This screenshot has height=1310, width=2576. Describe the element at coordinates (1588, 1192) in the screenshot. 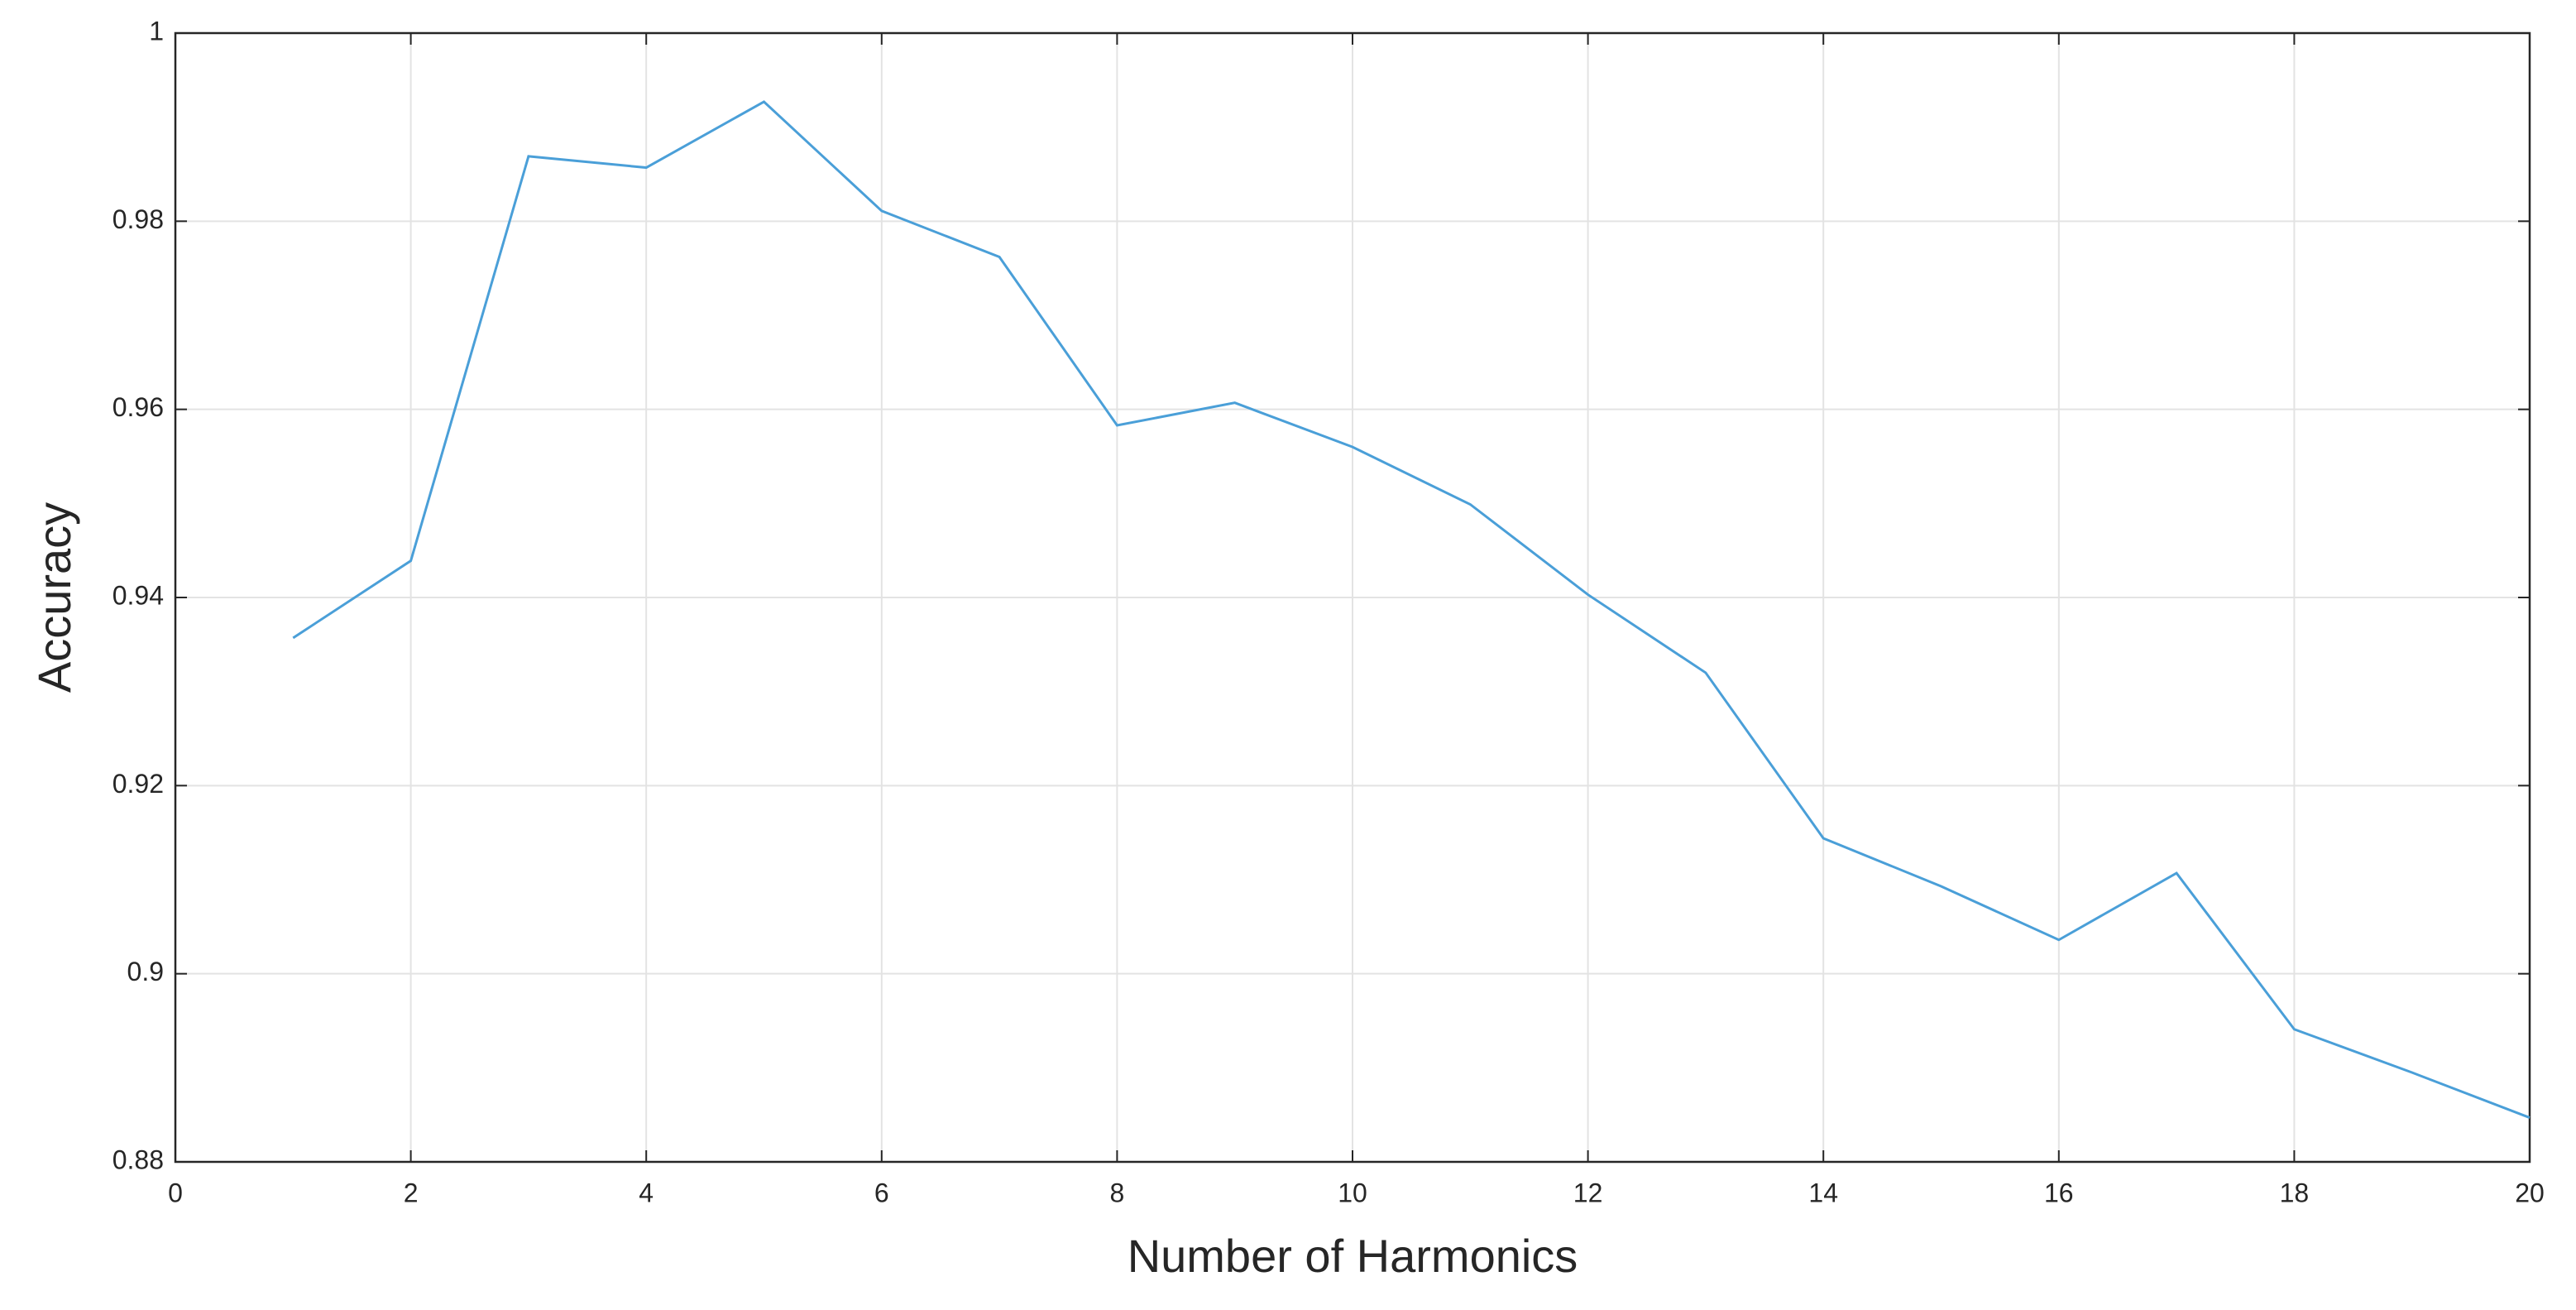

I see `x-tick-label: 12` at that location.